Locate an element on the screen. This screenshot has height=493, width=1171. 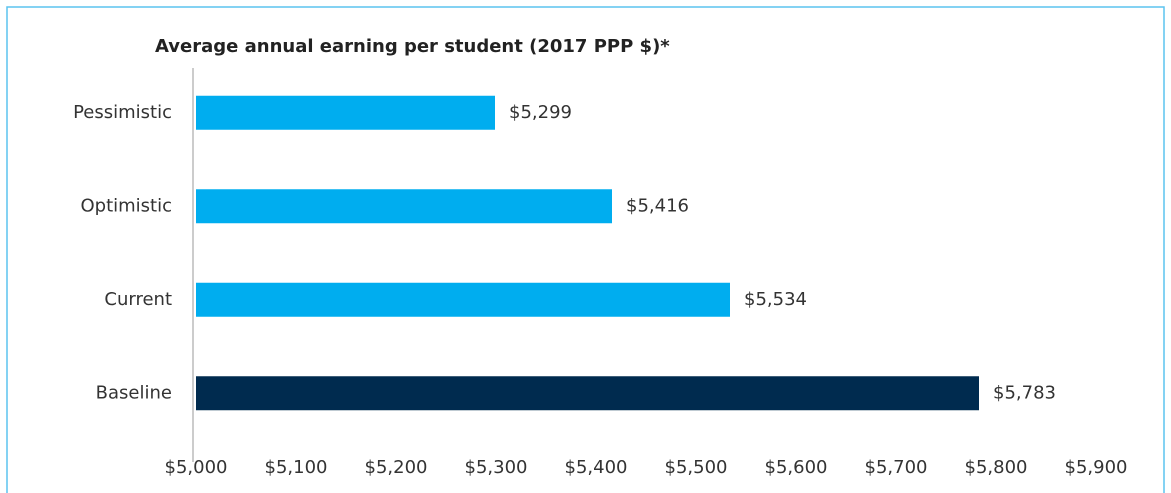
x-tick-label: $5,000 is located at coordinates (196, 467).